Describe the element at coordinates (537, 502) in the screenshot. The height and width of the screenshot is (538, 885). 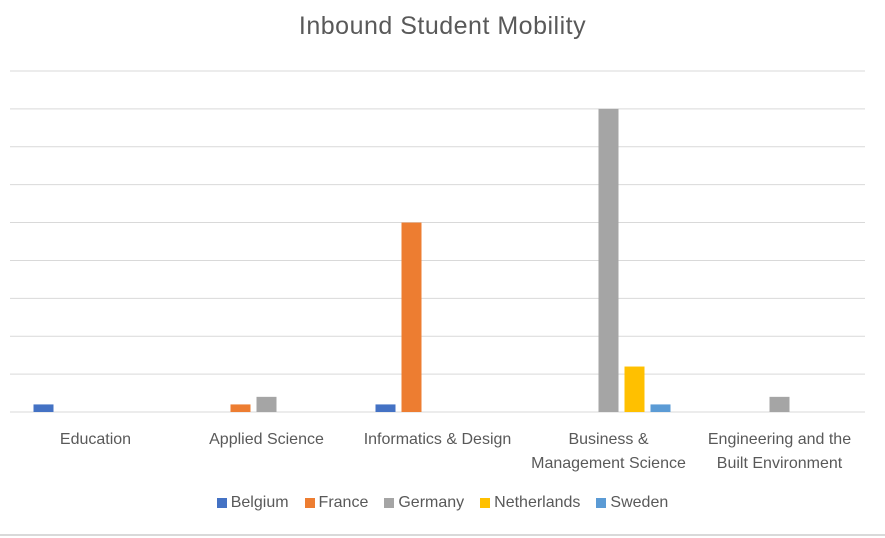
I see `legend-label: Netherlands` at that location.